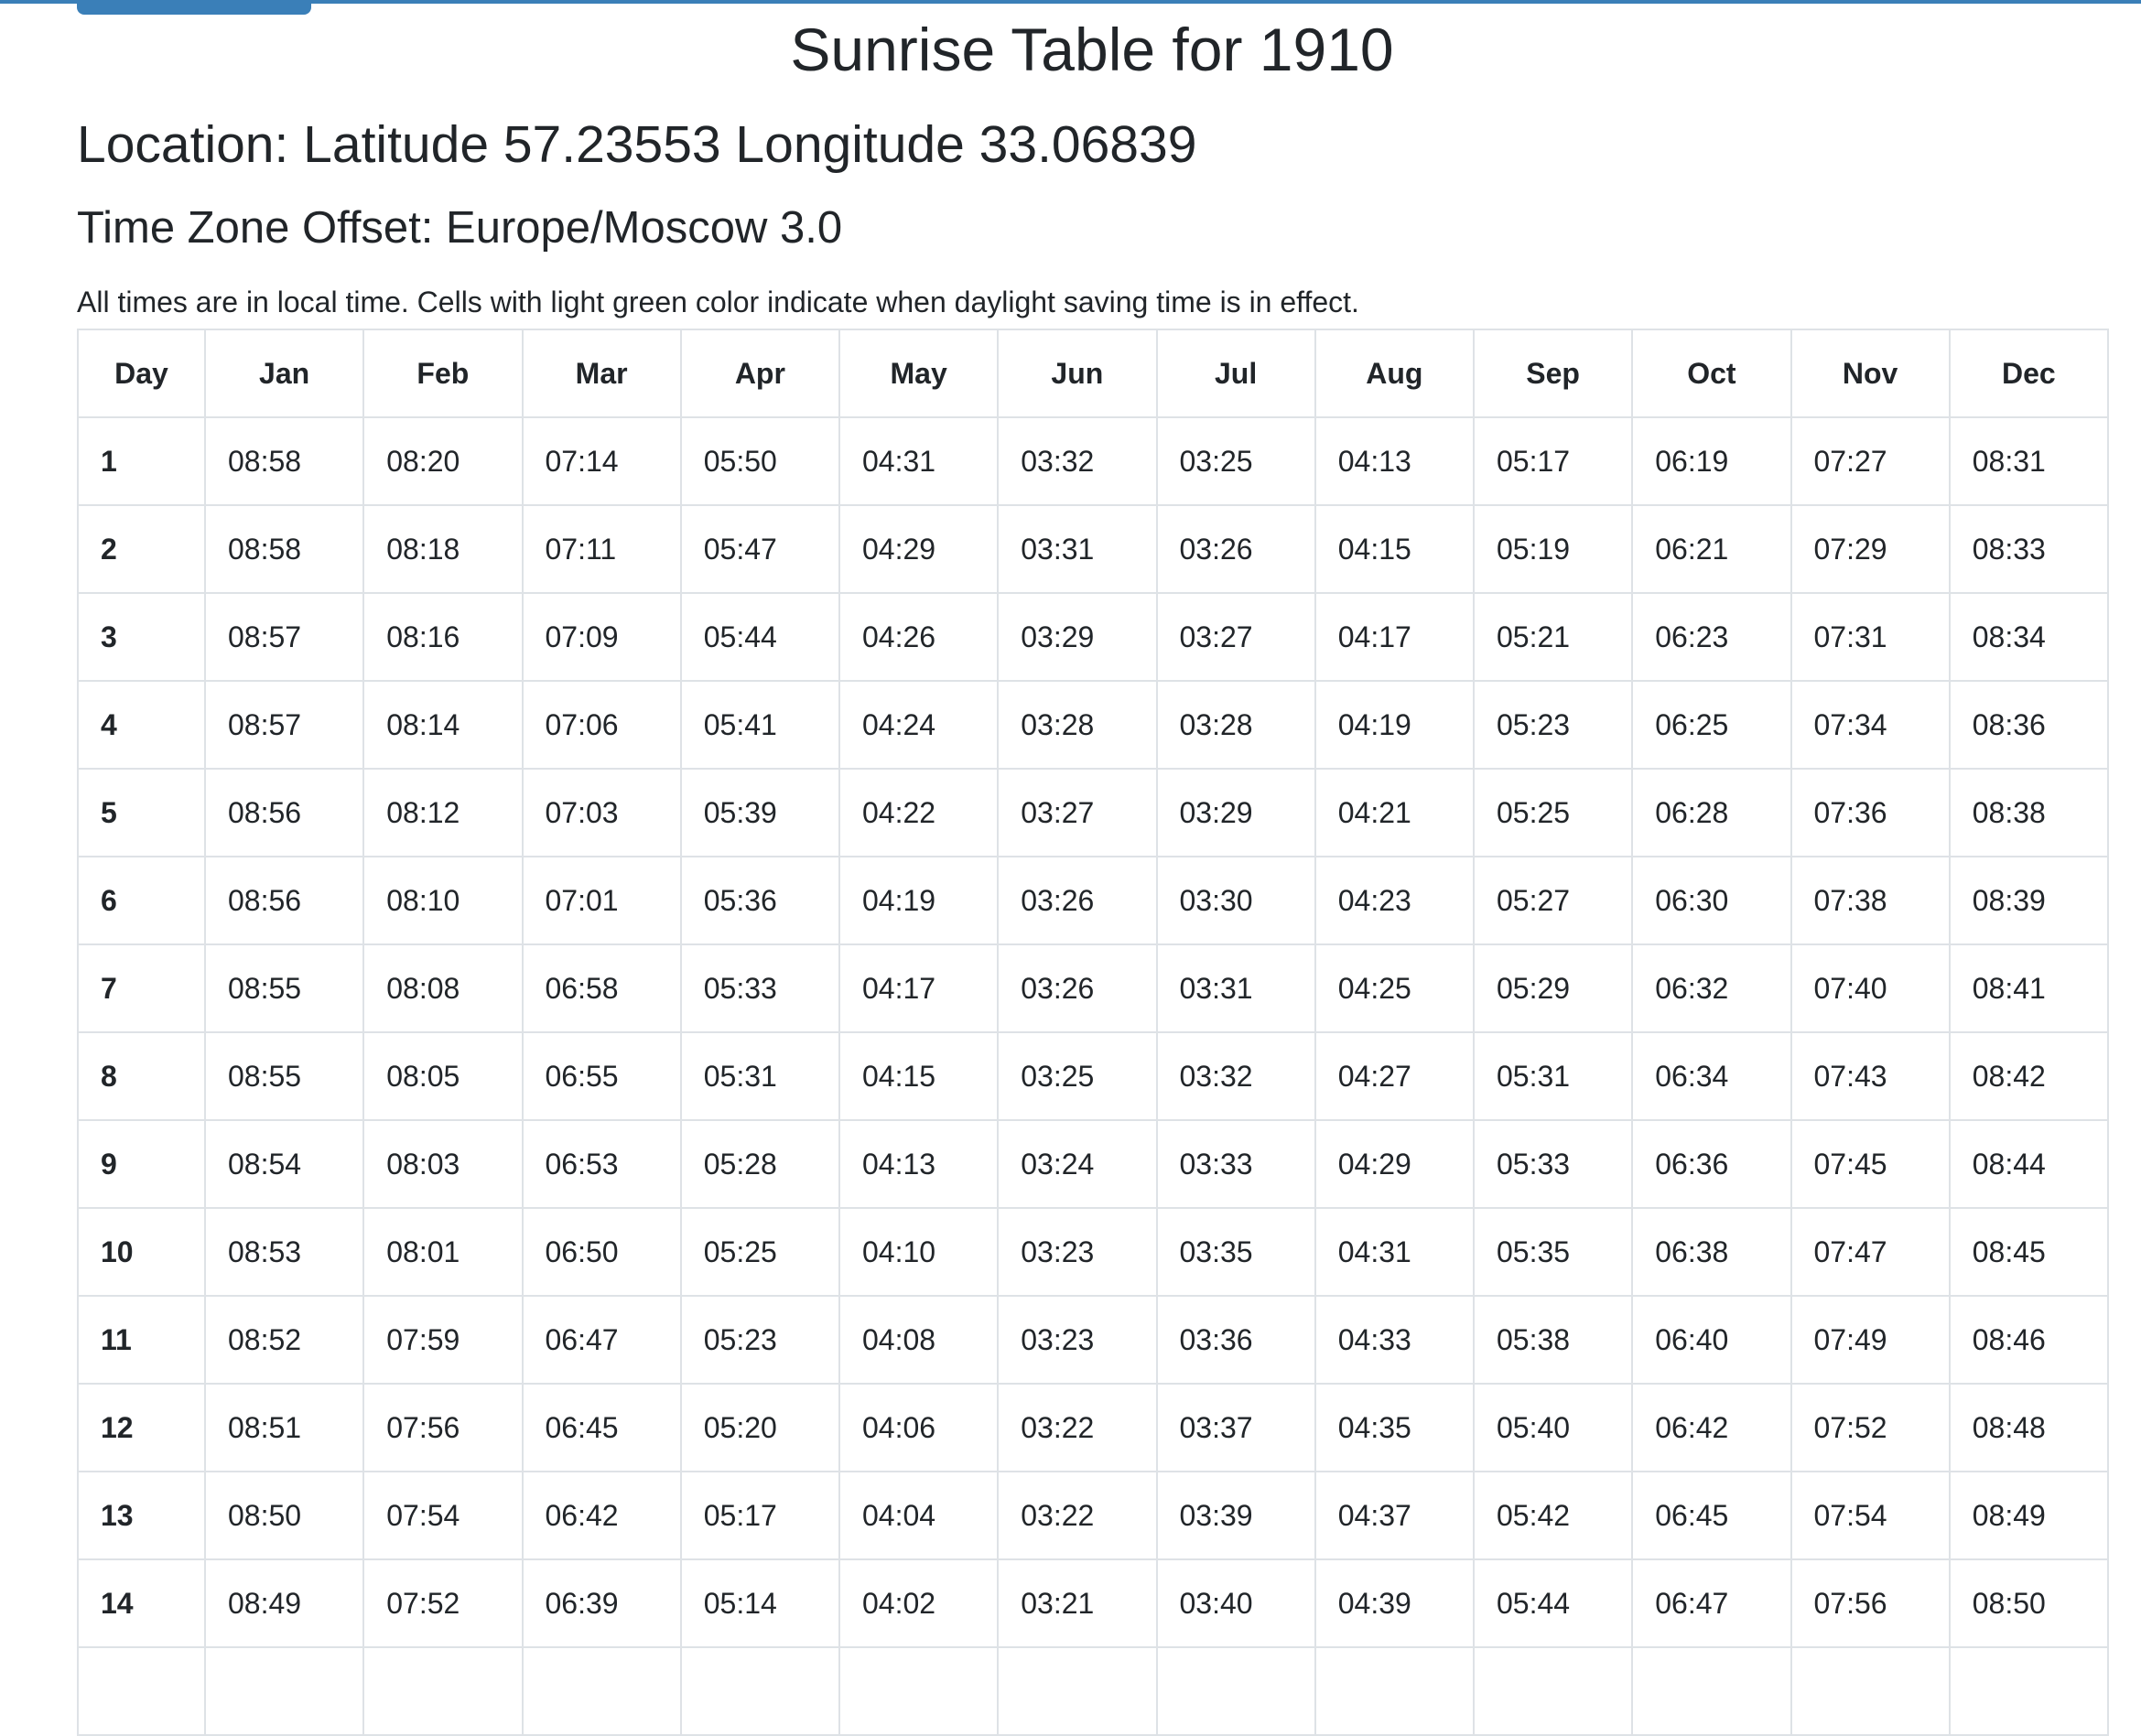  What do you see at coordinates (601, 1603) in the screenshot?
I see `time-cell: 06:39` at bounding box center [601, 1603].